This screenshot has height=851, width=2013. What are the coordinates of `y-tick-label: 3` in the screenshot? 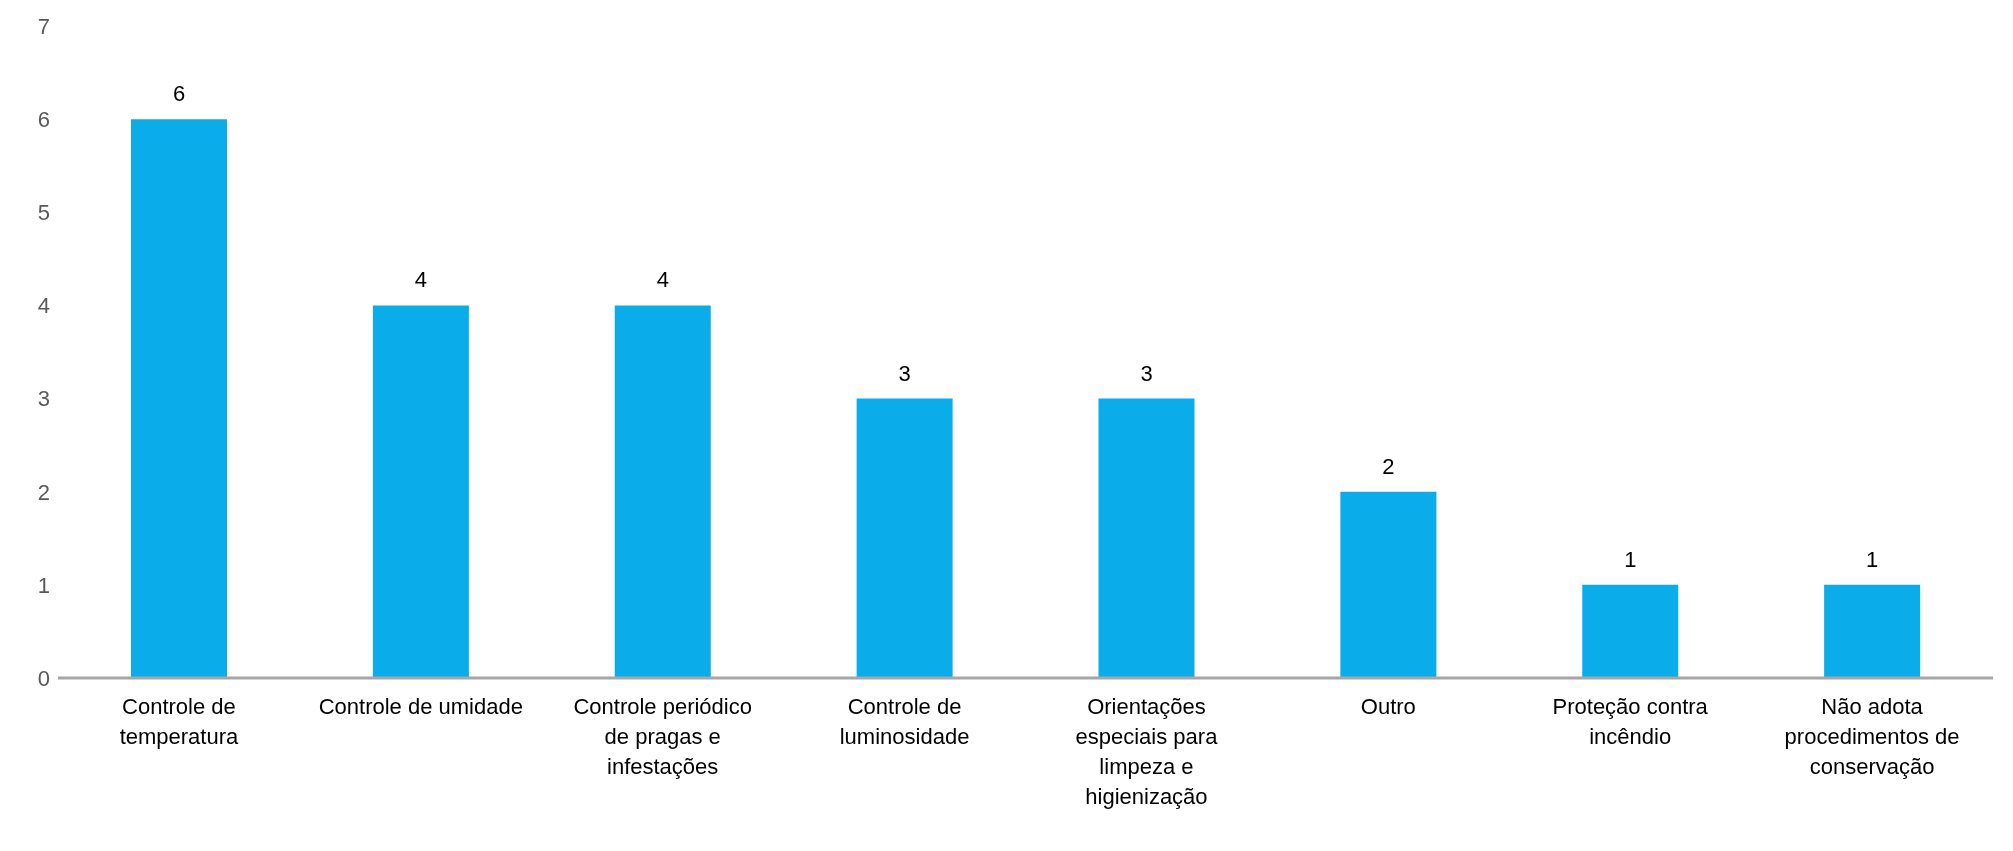 It's located at (43, 399).